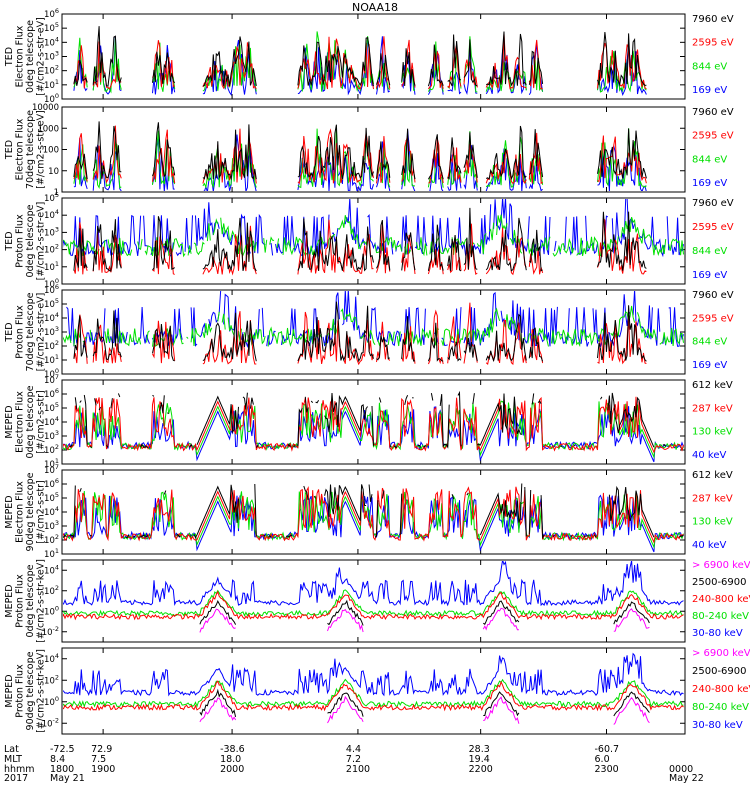 The image size is (750, 800). I want to click on footer-row-label: 2017, so click(16, 778).